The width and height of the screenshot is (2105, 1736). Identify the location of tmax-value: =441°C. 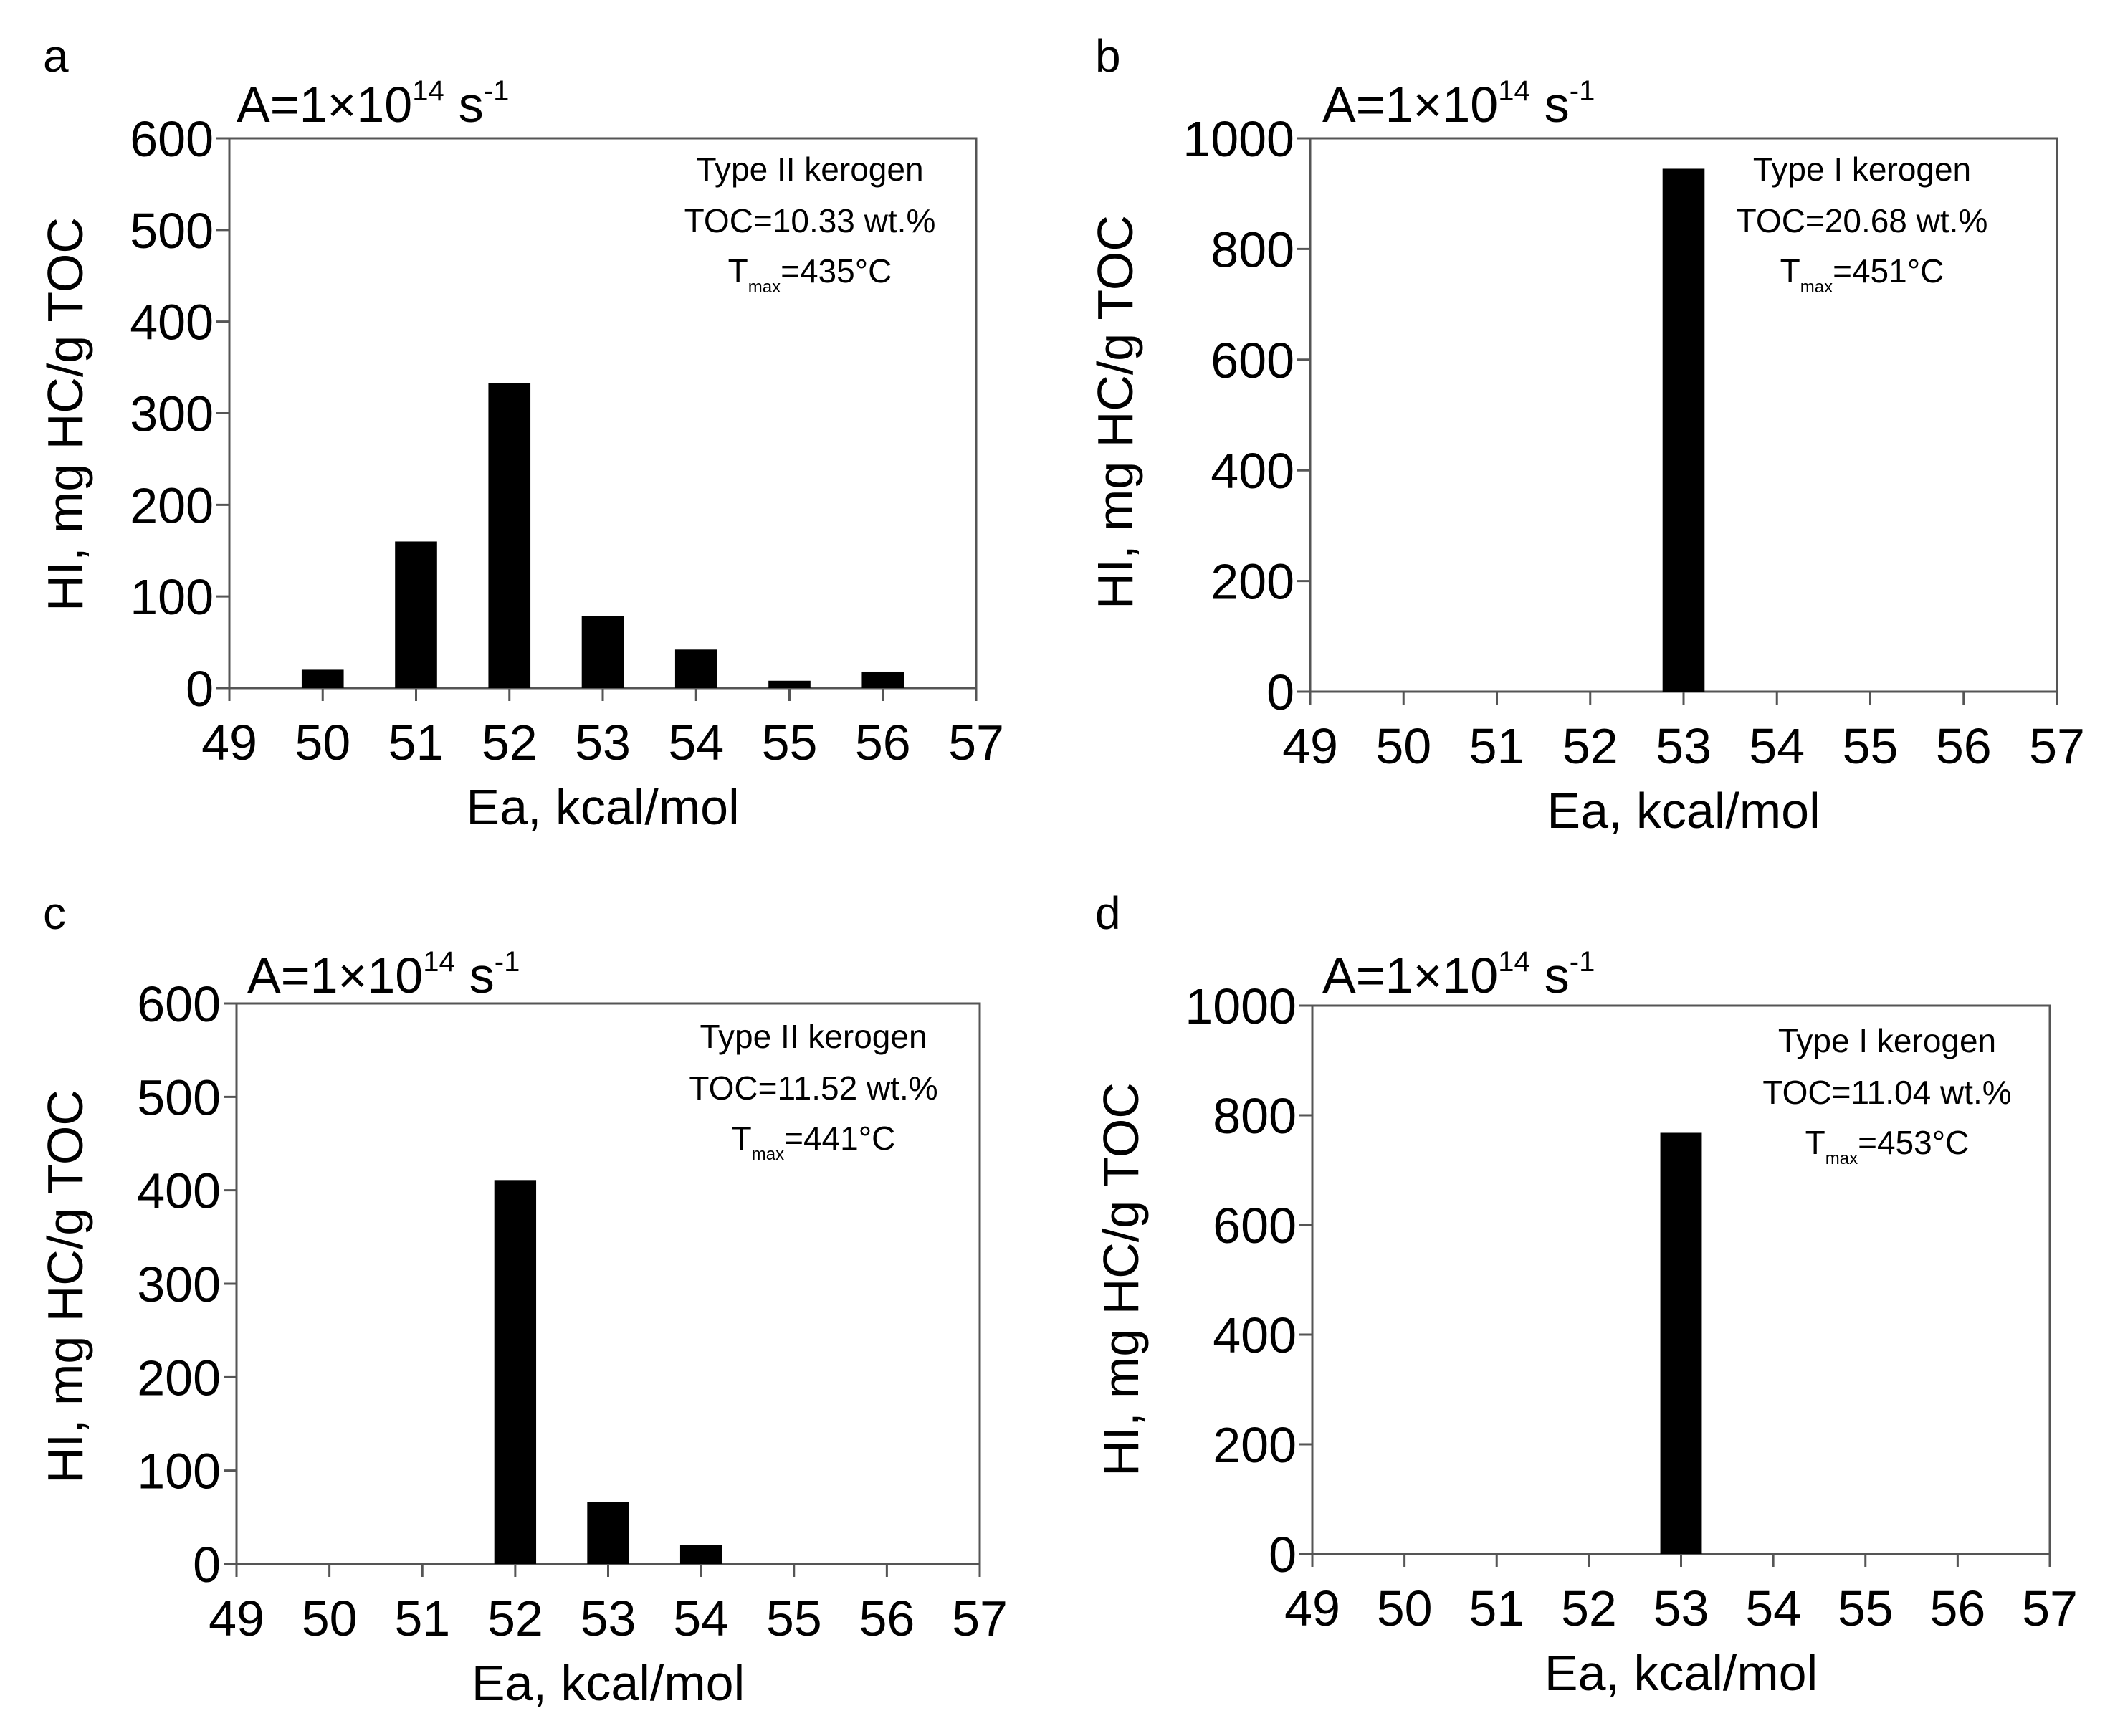
(839, 1138).